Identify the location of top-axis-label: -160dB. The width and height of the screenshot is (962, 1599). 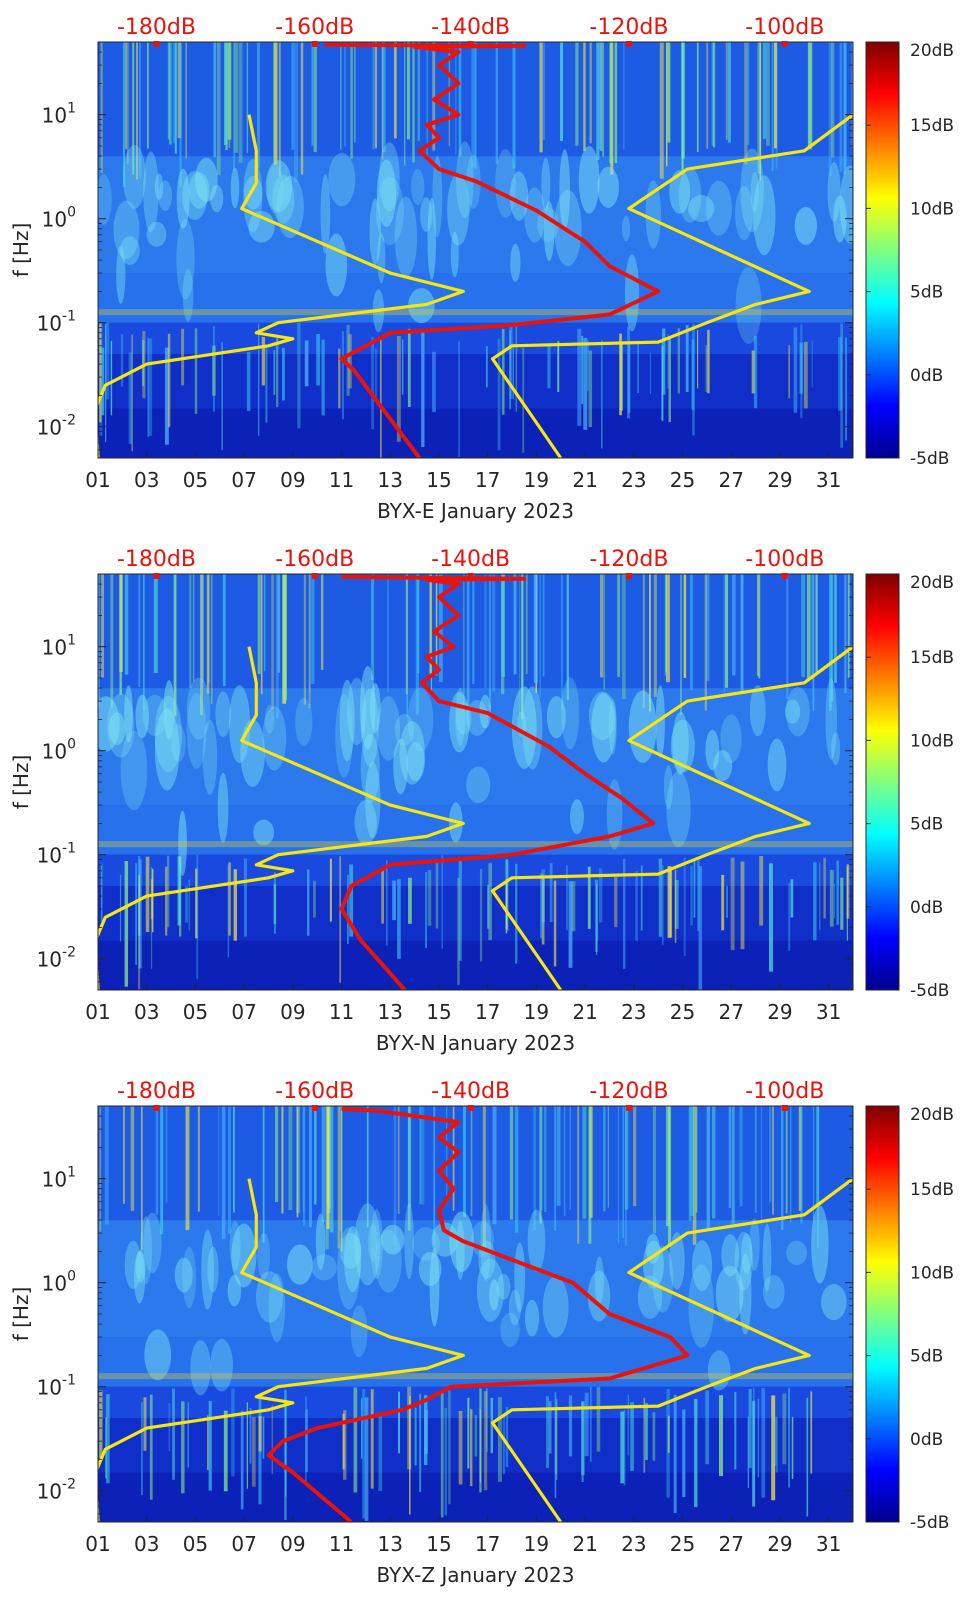
(314, 27).